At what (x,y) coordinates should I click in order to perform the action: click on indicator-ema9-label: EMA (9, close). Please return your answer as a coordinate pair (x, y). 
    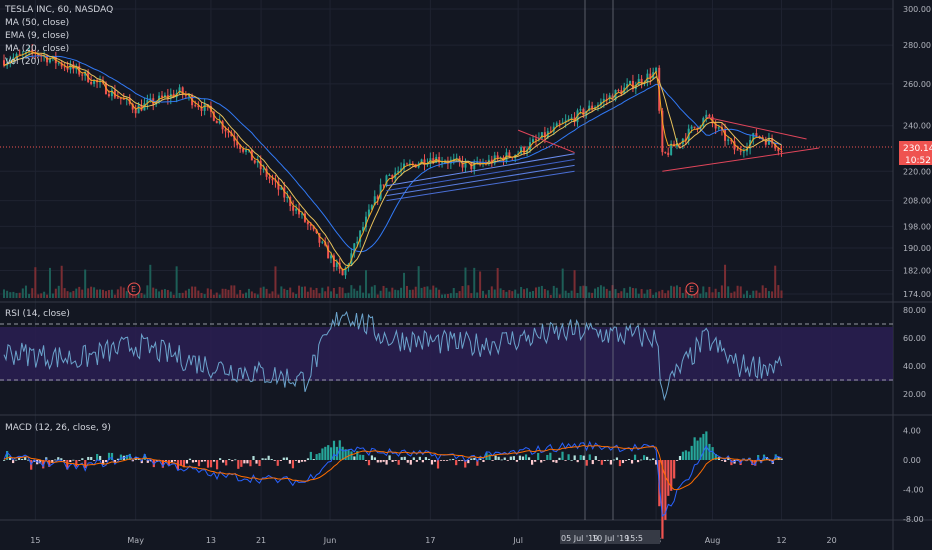
    Looking at the image, I should click on (37, 36).